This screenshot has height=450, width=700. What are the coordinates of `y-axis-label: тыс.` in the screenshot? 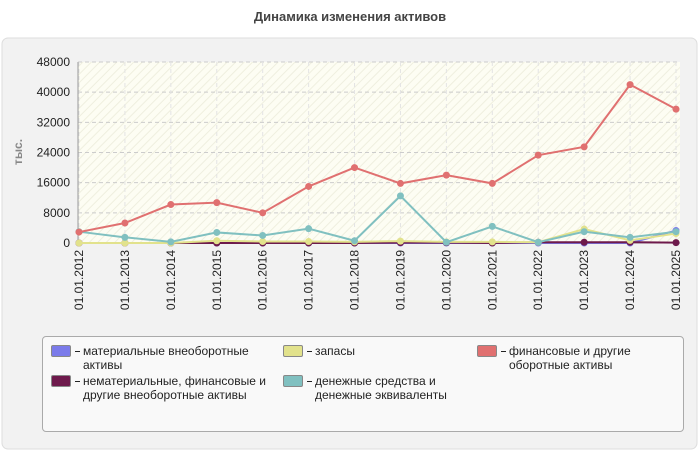 It's located at (18, 152).